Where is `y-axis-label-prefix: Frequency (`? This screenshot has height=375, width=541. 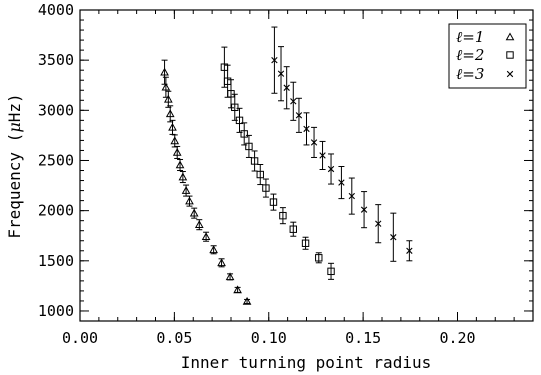 y-axis-label-prefix: Frequency ( is located at coordinates (14, 186).